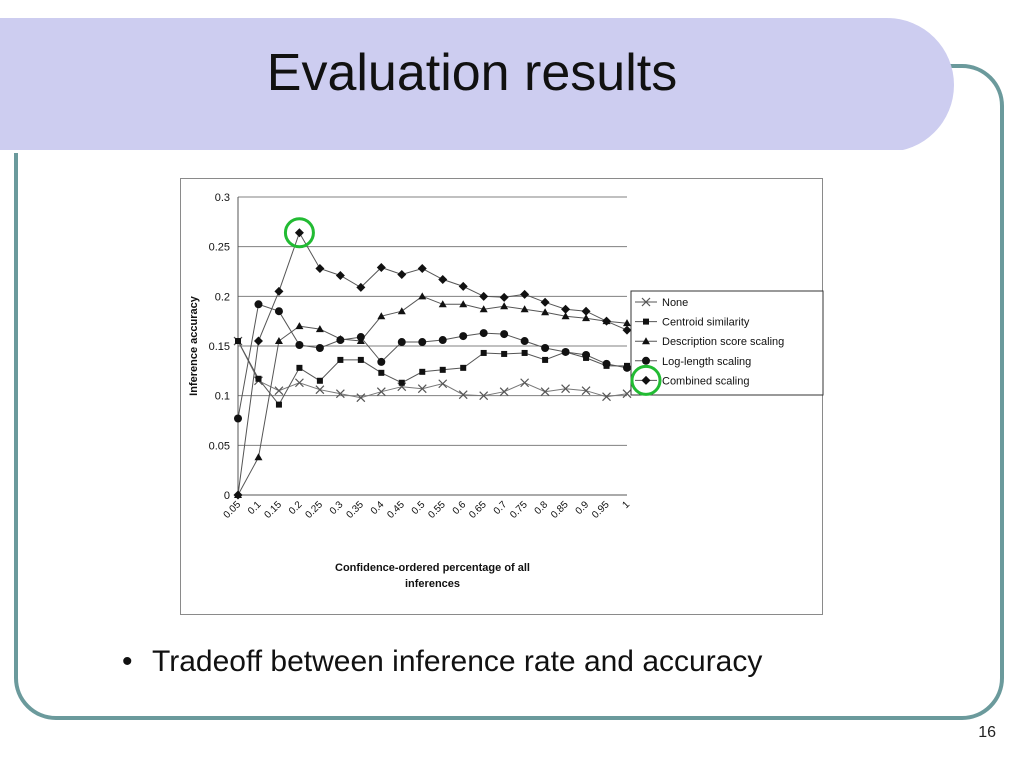  Describe the element at coordinates (478, 510) in the screenshot. I see `x-tick-label: 0.65` at that location.